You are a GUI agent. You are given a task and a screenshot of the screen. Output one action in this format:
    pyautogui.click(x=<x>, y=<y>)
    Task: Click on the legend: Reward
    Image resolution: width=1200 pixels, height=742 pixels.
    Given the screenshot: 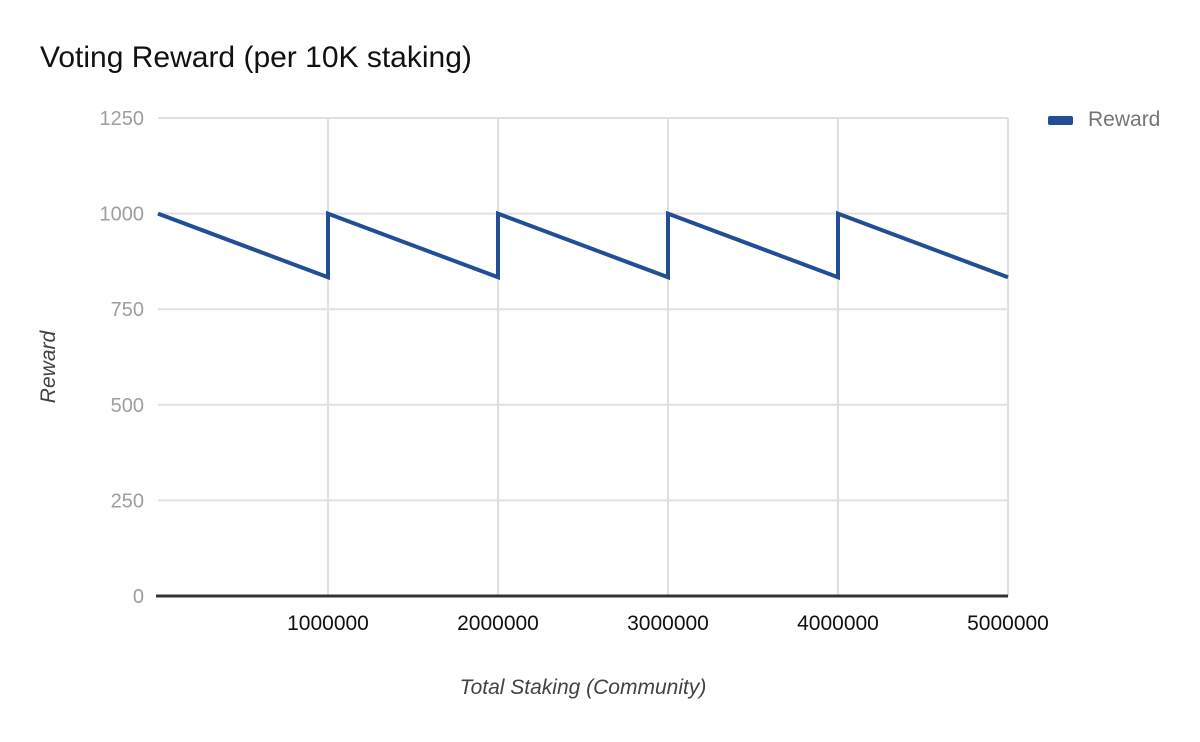 What is the action you would take?
    pyautogui.click(x=1104, y=120)
    